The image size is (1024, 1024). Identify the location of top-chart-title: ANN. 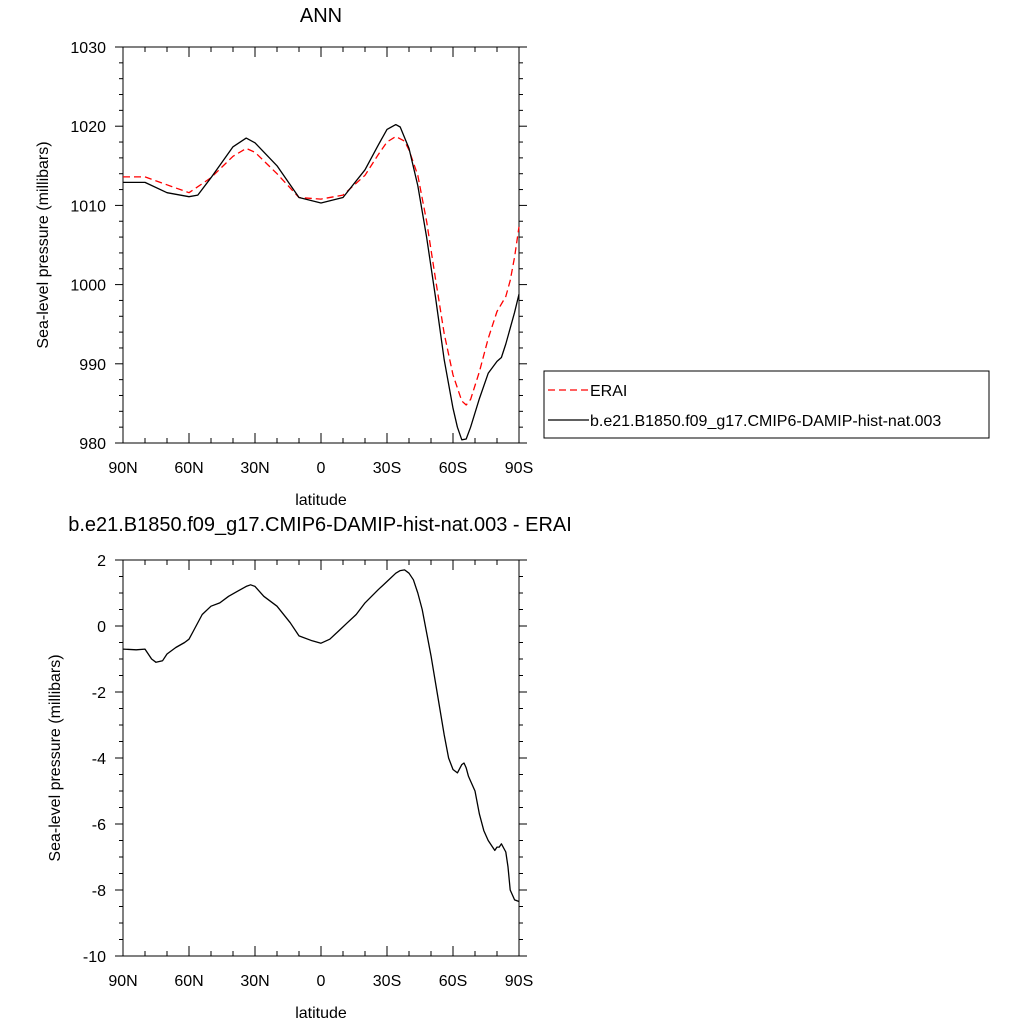
(321, 16).